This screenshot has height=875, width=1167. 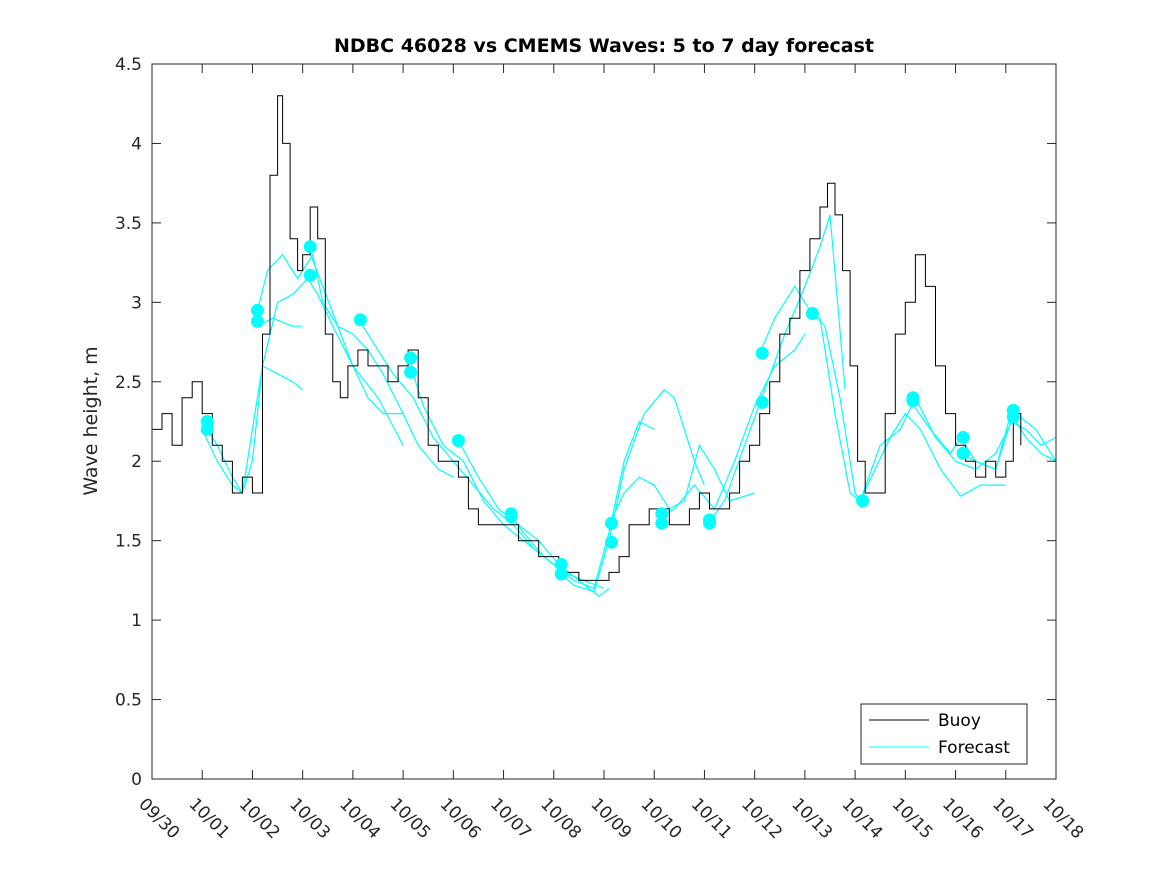 What do you see at coordinates (136, 303) in the screenshot?
I see `y-tick-label-6: 3` at bounding box center [136, 303].